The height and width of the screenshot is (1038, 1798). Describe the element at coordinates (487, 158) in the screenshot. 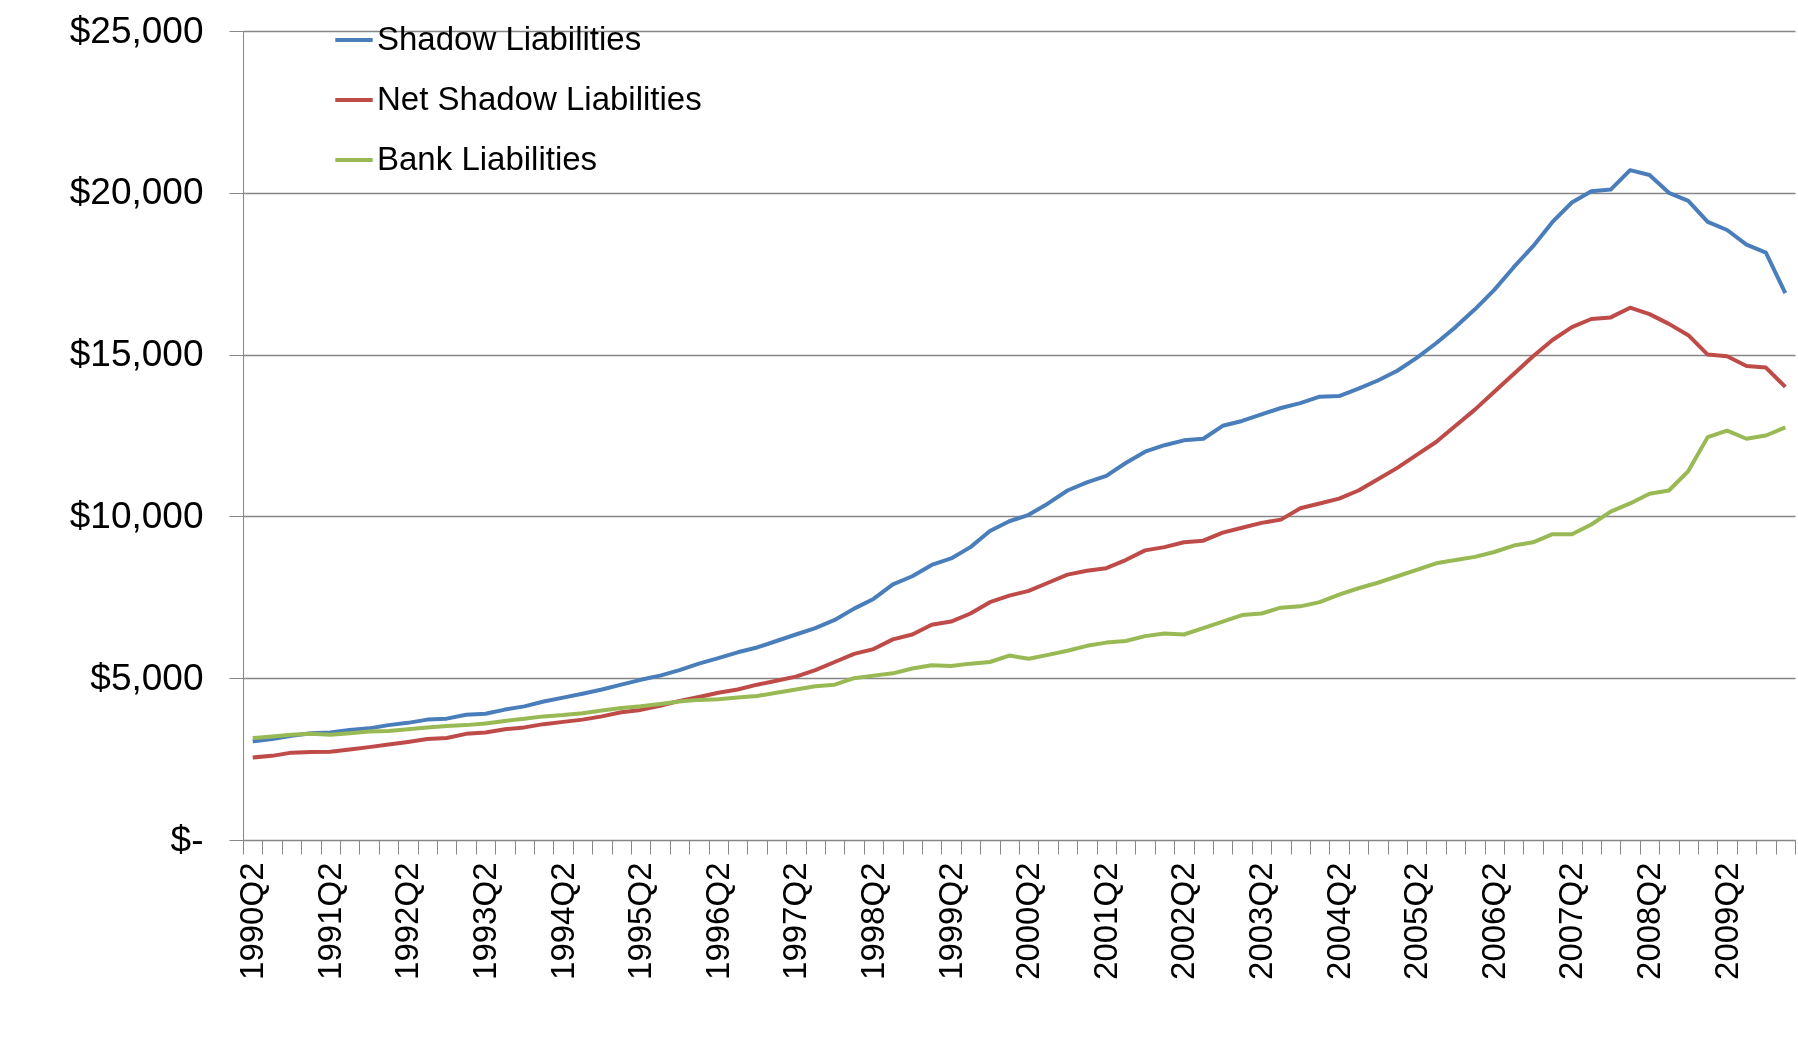

I see `legend-label: Bank Liabilities` at that location.